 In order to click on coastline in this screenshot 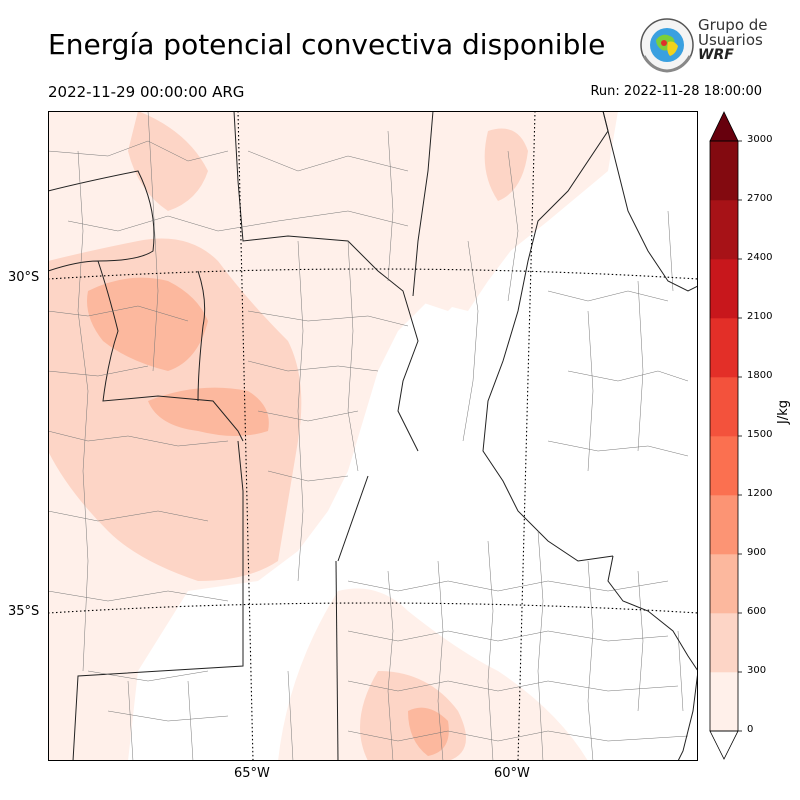, I will do `click(650, 436)`.